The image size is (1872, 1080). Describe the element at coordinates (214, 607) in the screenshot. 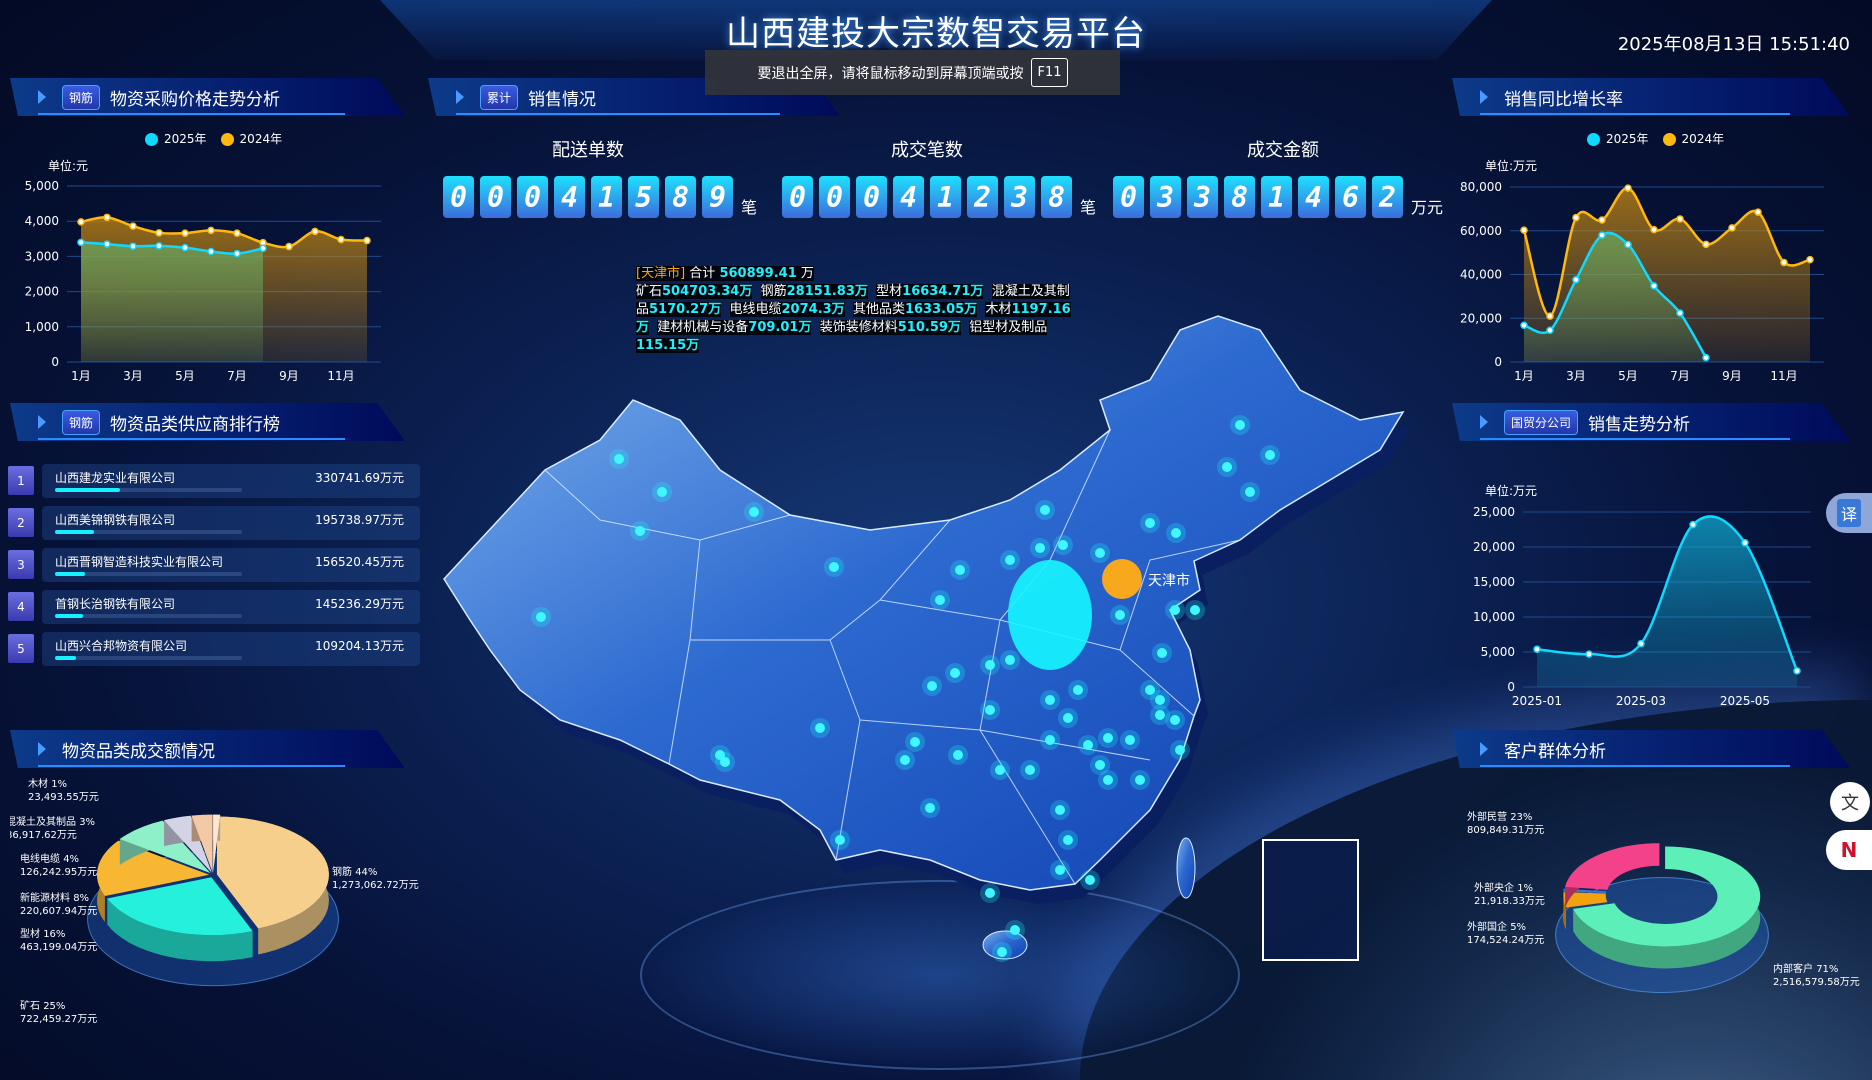

I see `supplier-row: 4 首钢长治钢铁有限公司 145236.29万元` at that location.